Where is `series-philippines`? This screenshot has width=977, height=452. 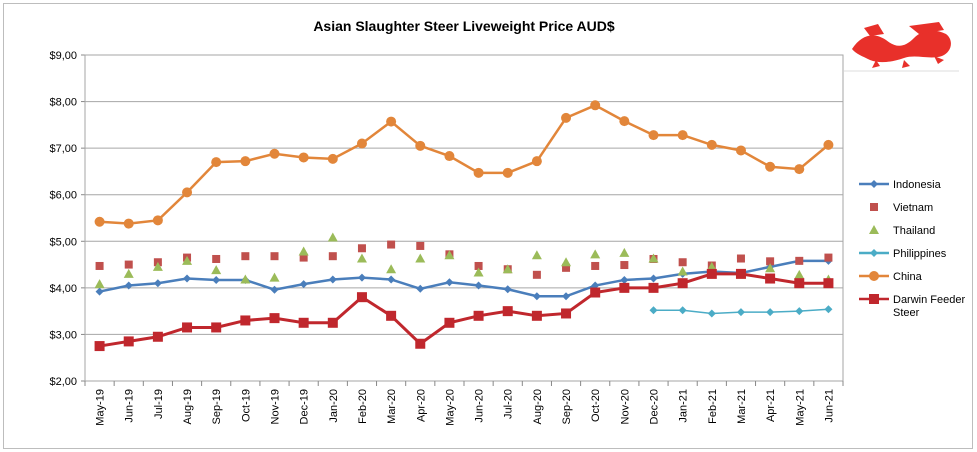
series-philippines is located at coordinates (741, 311).